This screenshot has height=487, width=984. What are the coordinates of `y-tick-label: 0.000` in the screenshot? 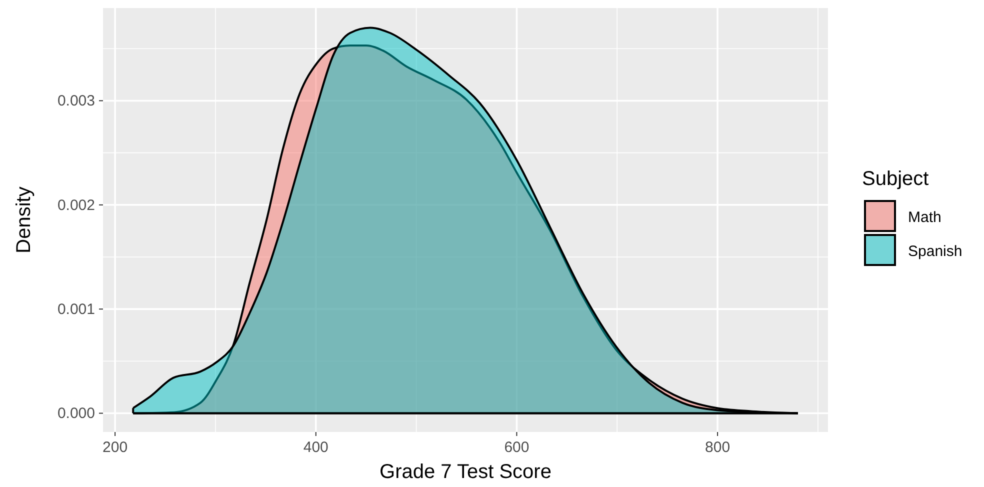 It's located at (76, 413).